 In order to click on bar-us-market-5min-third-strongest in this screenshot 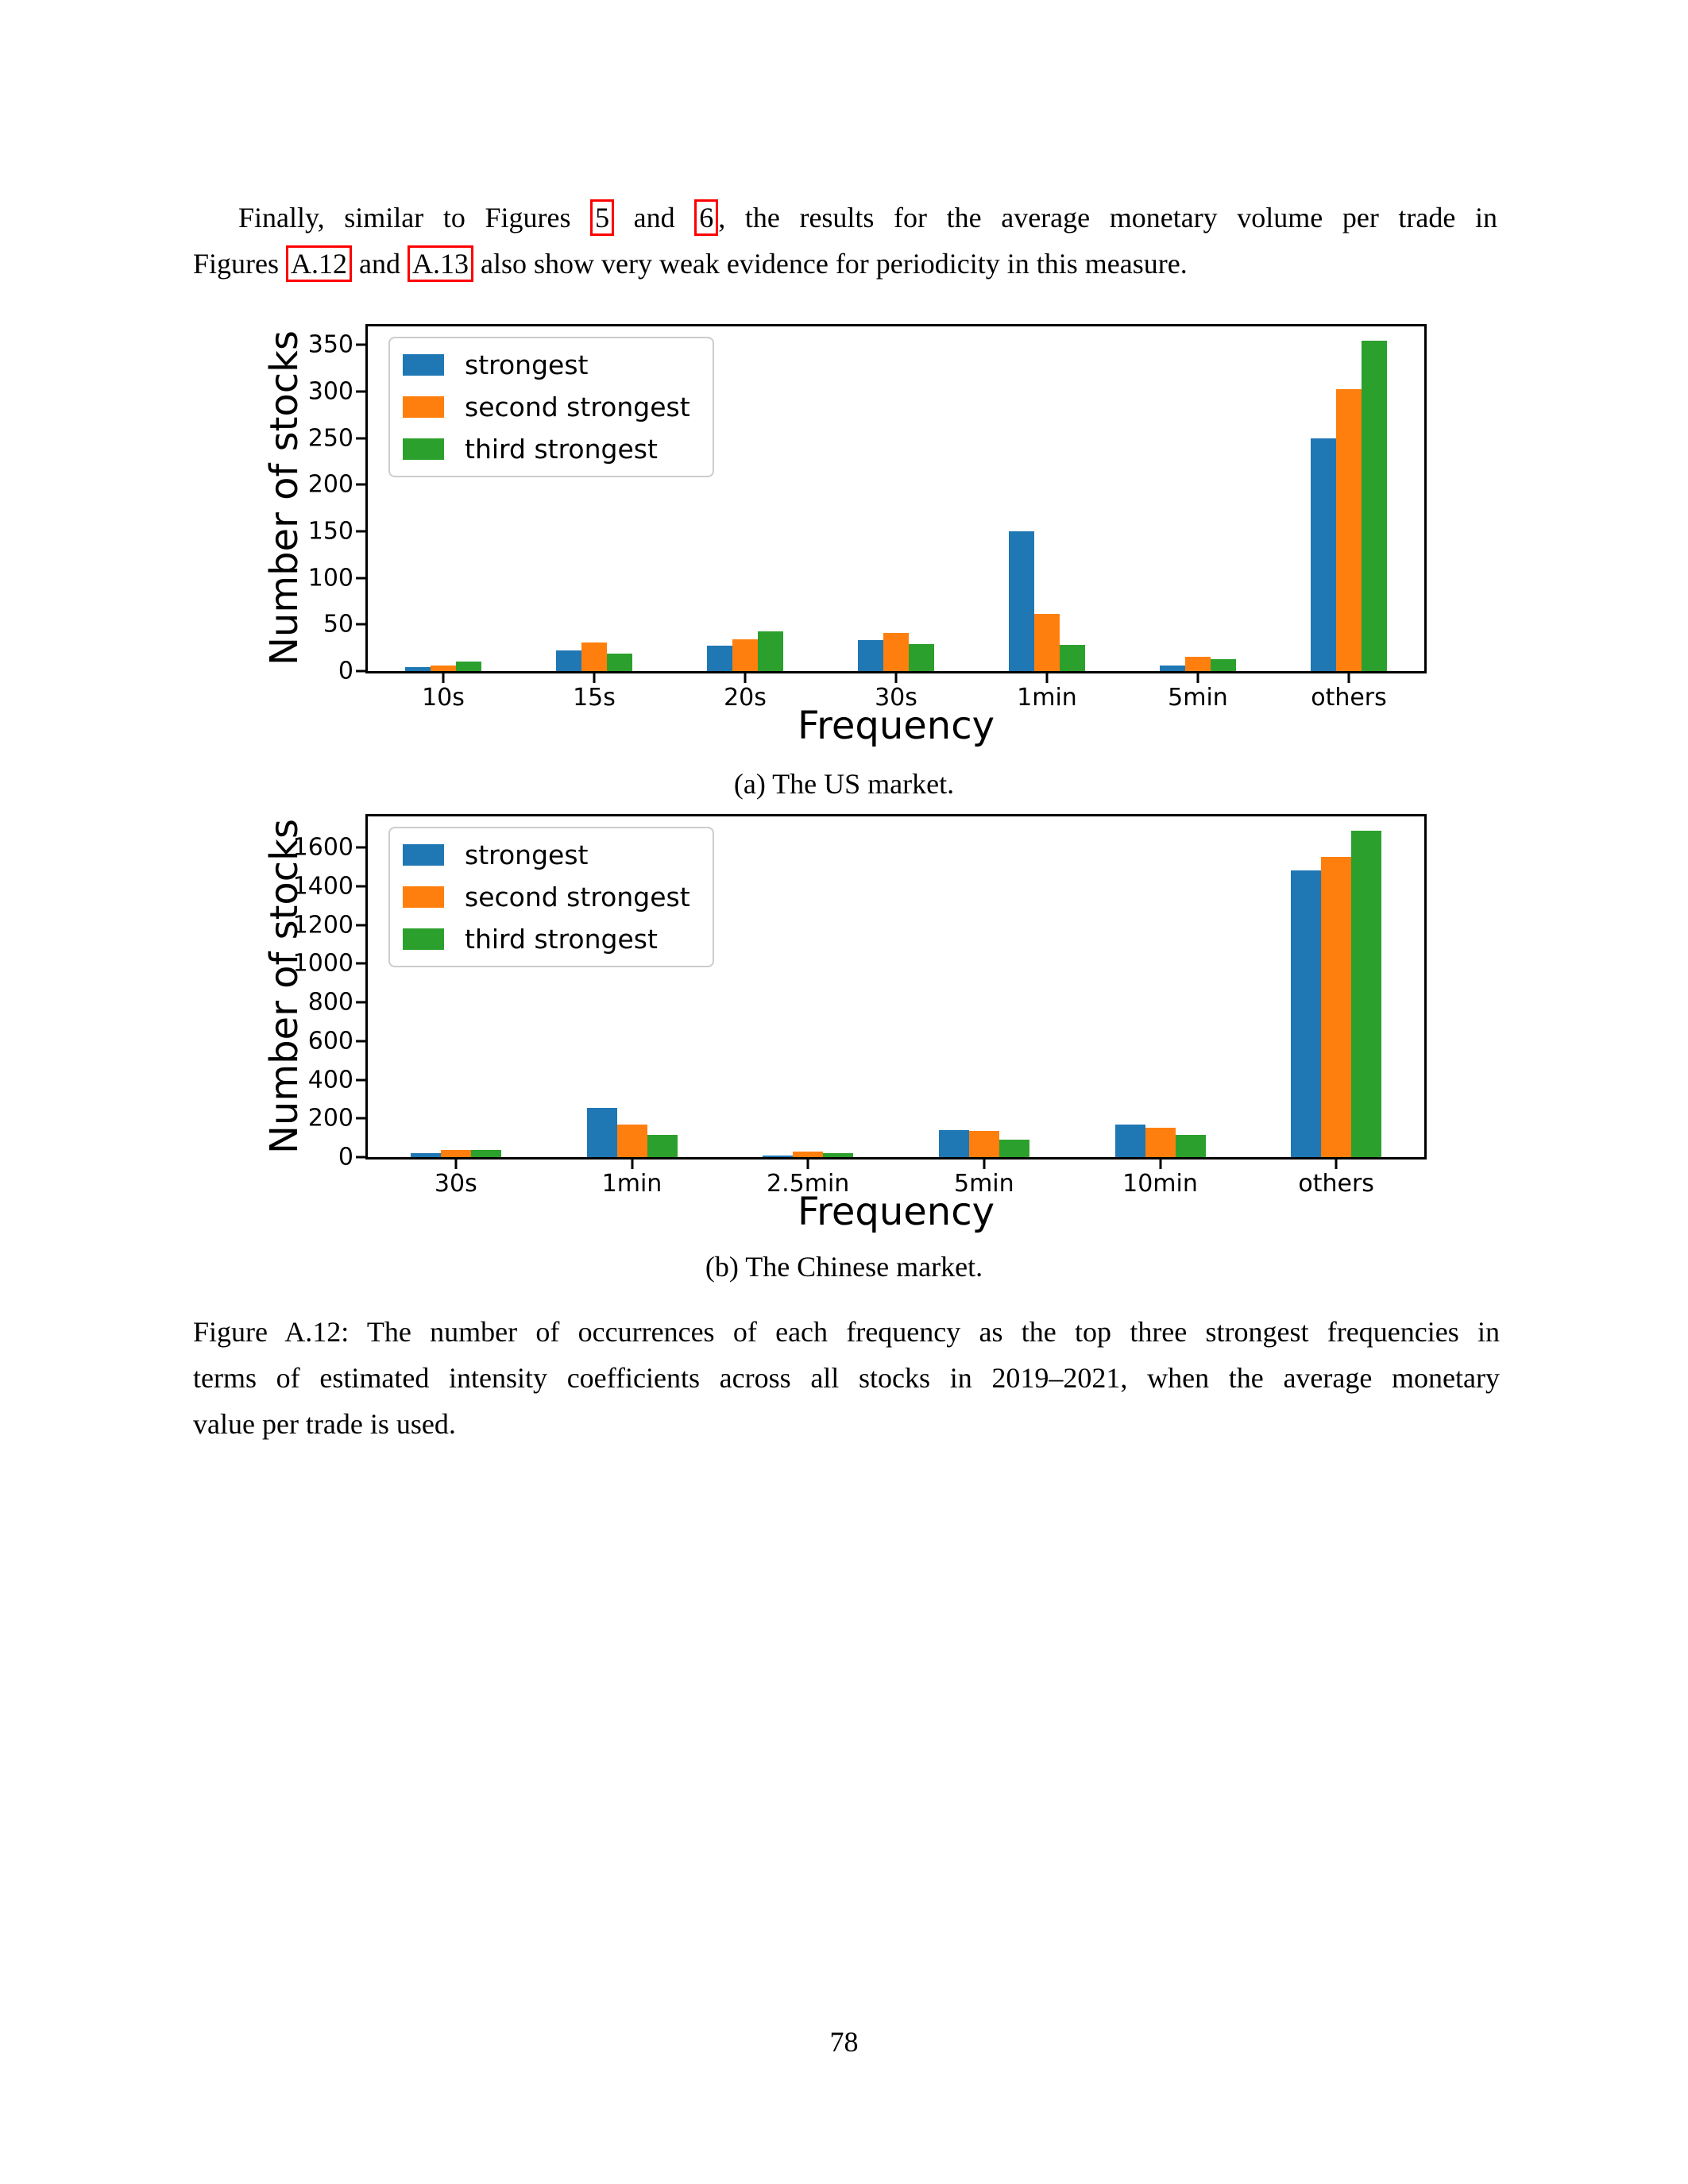, I will do `click(1223, 664)`.